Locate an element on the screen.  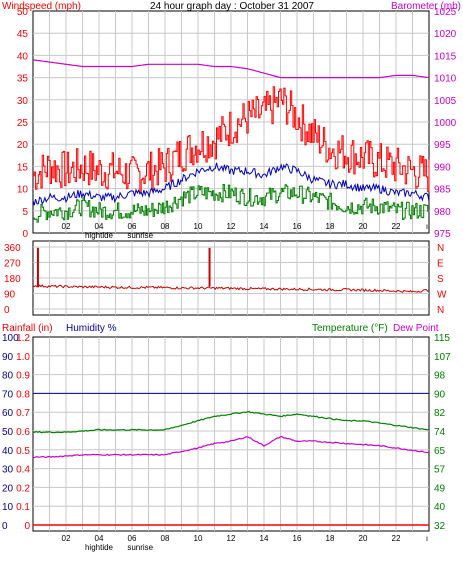
barometer-tick-label: 985 is located at coordinates (442, 190).